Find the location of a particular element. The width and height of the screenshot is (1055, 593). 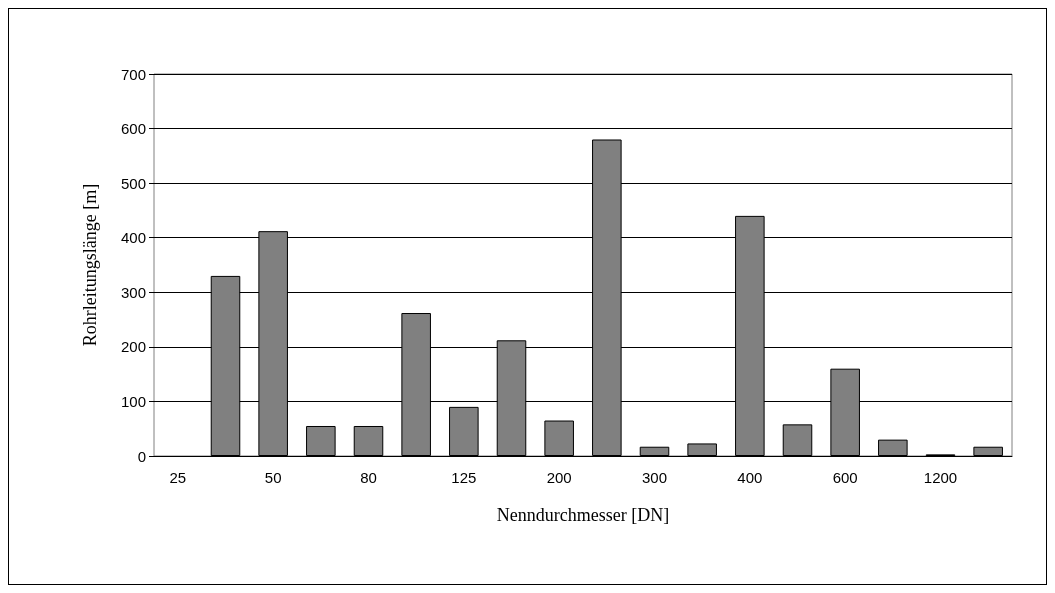

x-tick-label: 200 is located at coordinates (559, 477).